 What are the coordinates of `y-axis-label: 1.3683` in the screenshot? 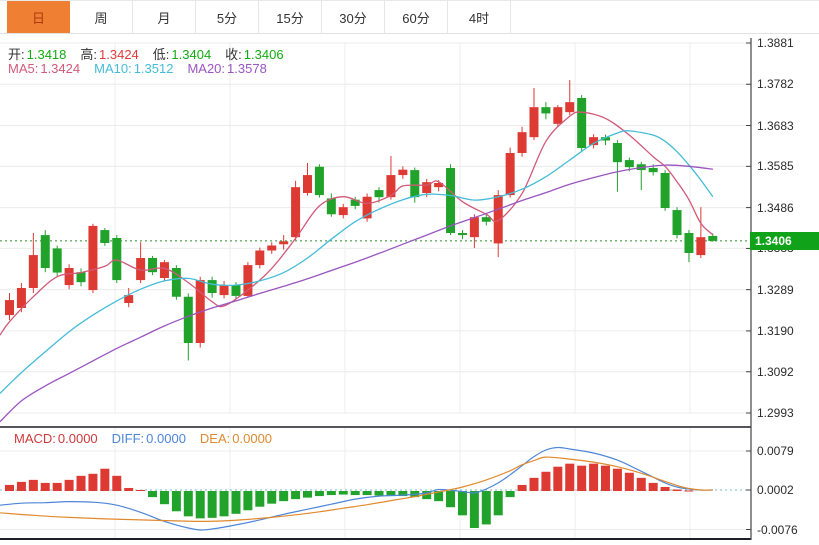 It's located at (775, 125).